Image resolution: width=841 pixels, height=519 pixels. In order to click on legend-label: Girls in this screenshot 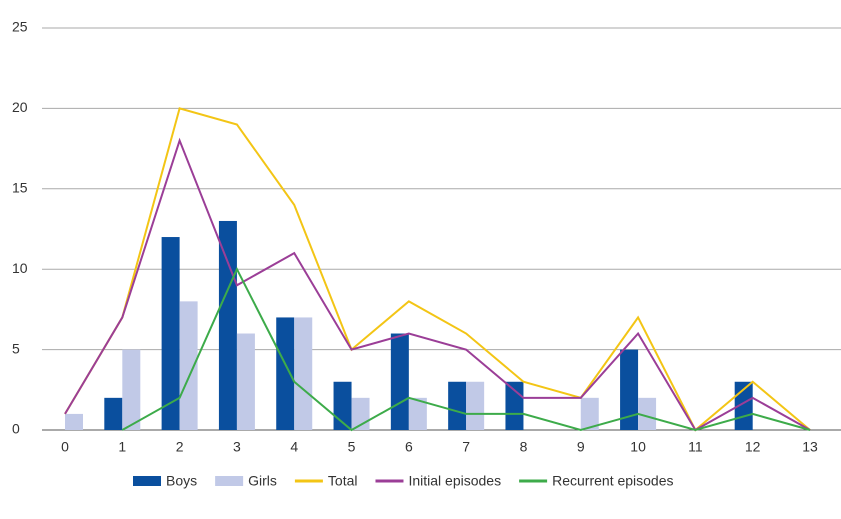, I will do `click(262, 481)`.